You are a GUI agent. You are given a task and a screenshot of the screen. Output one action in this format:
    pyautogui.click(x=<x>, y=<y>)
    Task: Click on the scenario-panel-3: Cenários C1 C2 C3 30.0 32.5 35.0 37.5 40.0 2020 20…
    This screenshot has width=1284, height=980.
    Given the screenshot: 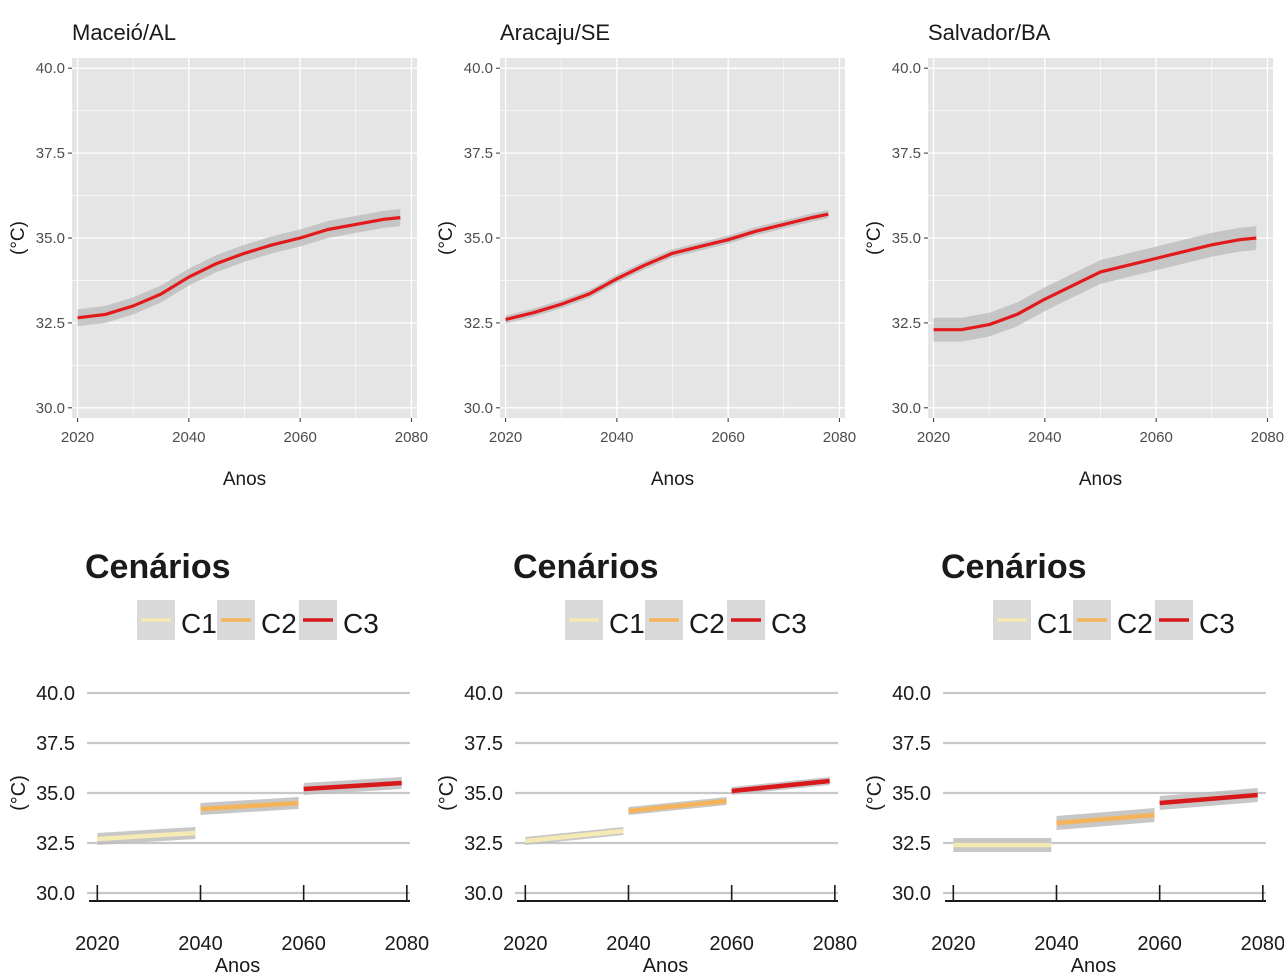 What is the action you would take?
    pyautogui.click(x=1074, y=762)
    